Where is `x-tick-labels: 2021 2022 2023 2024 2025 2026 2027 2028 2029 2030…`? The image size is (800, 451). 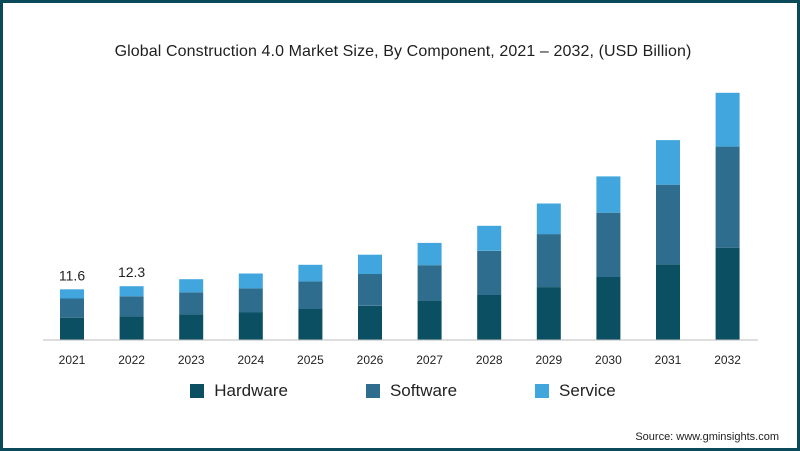
x-tick-labels: 2021 2022 2023 2024 2025 2026 2027 2028 2029 2030… is located at coordinates (400, 360).